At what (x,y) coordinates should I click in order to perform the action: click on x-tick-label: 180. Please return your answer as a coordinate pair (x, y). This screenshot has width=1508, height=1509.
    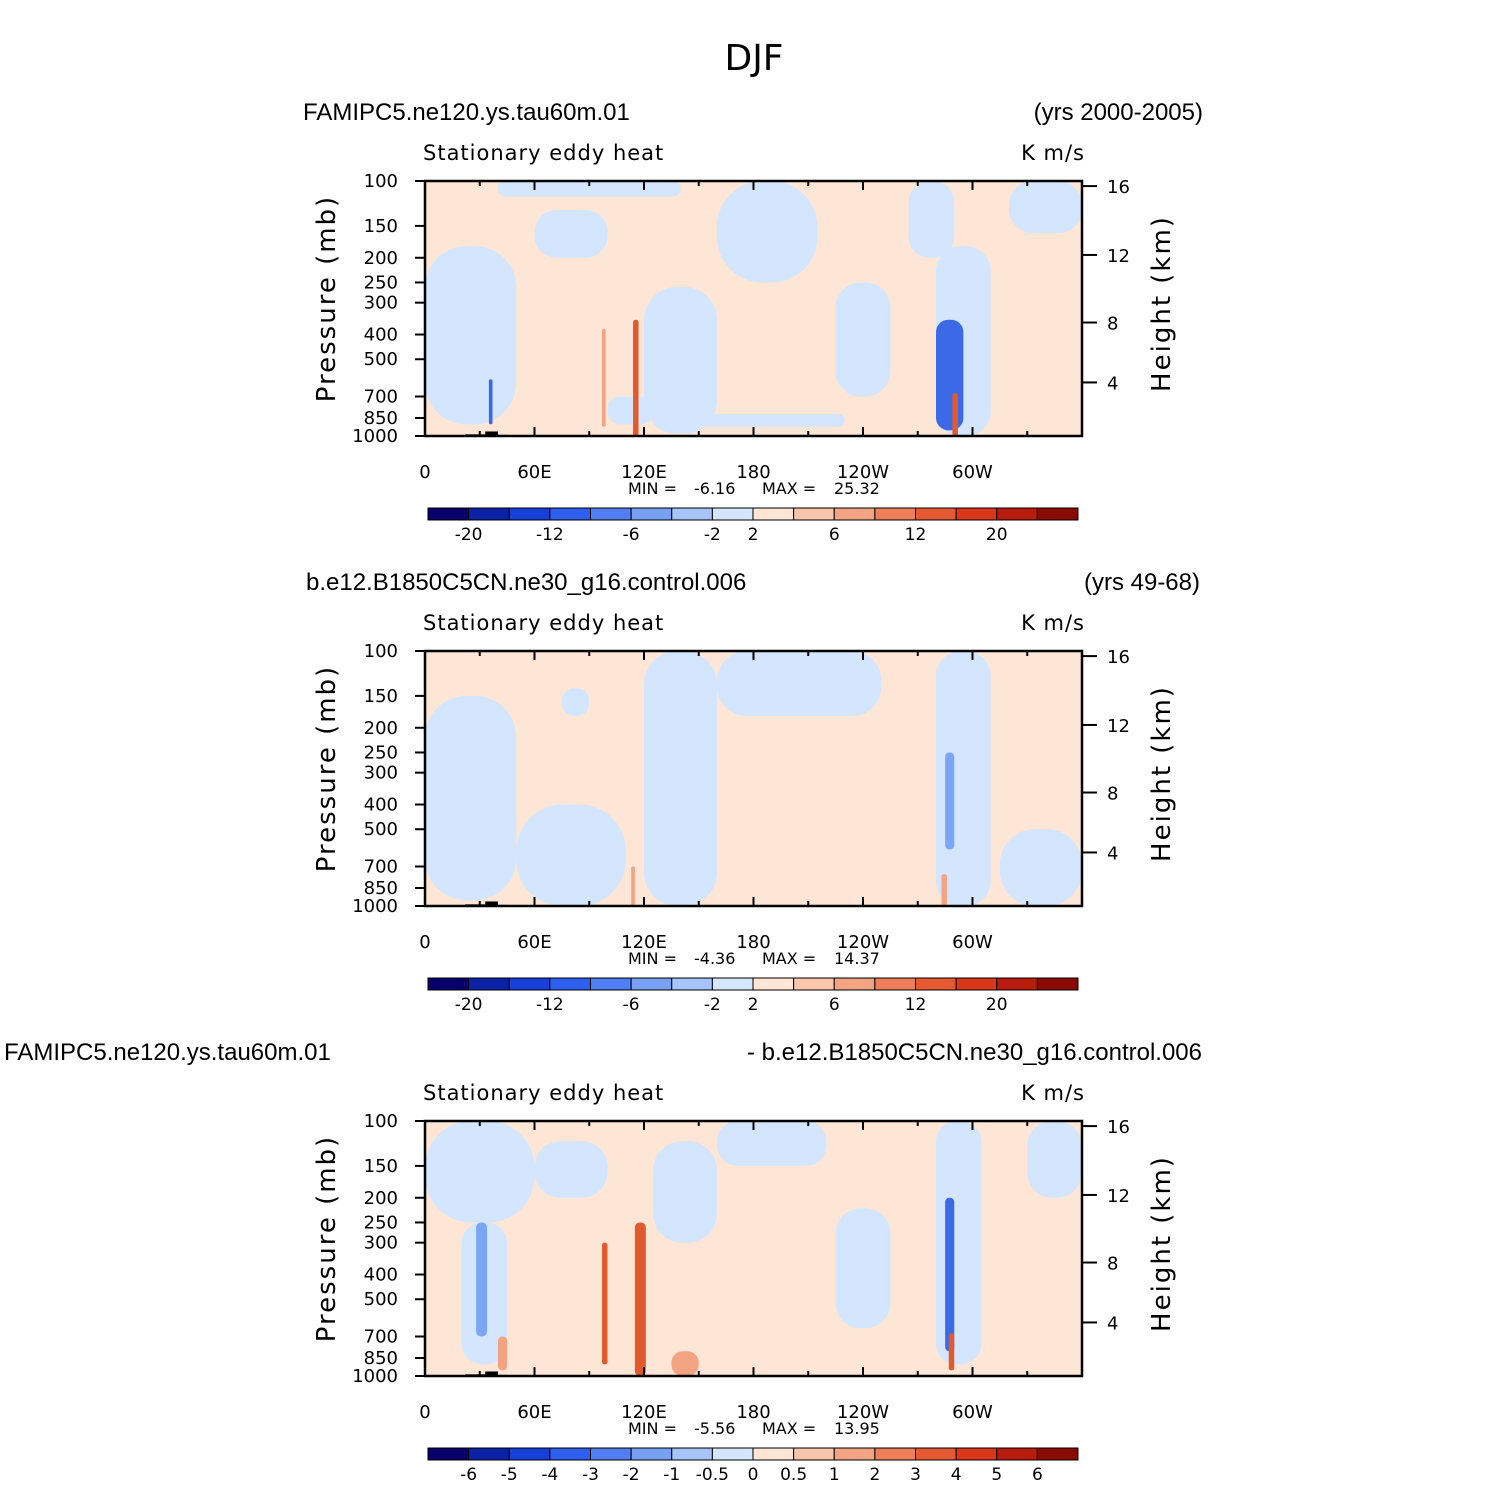
    Looking at the image, I should click on (753, 1412).